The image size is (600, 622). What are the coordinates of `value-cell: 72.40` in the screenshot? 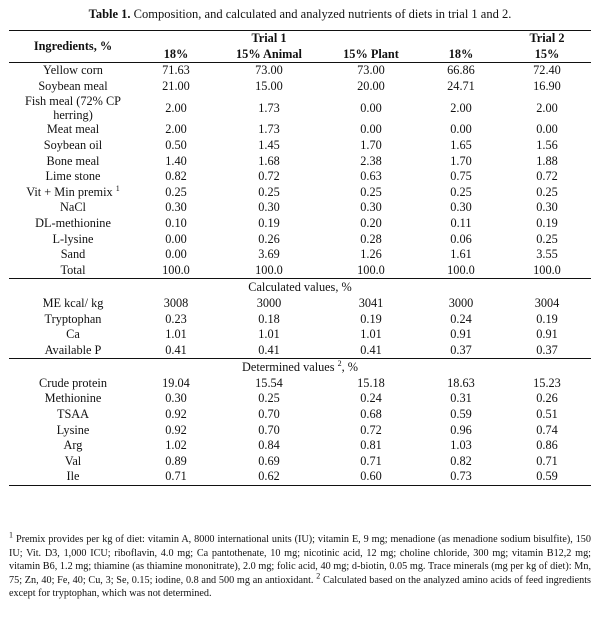 It's located at (547, 70).